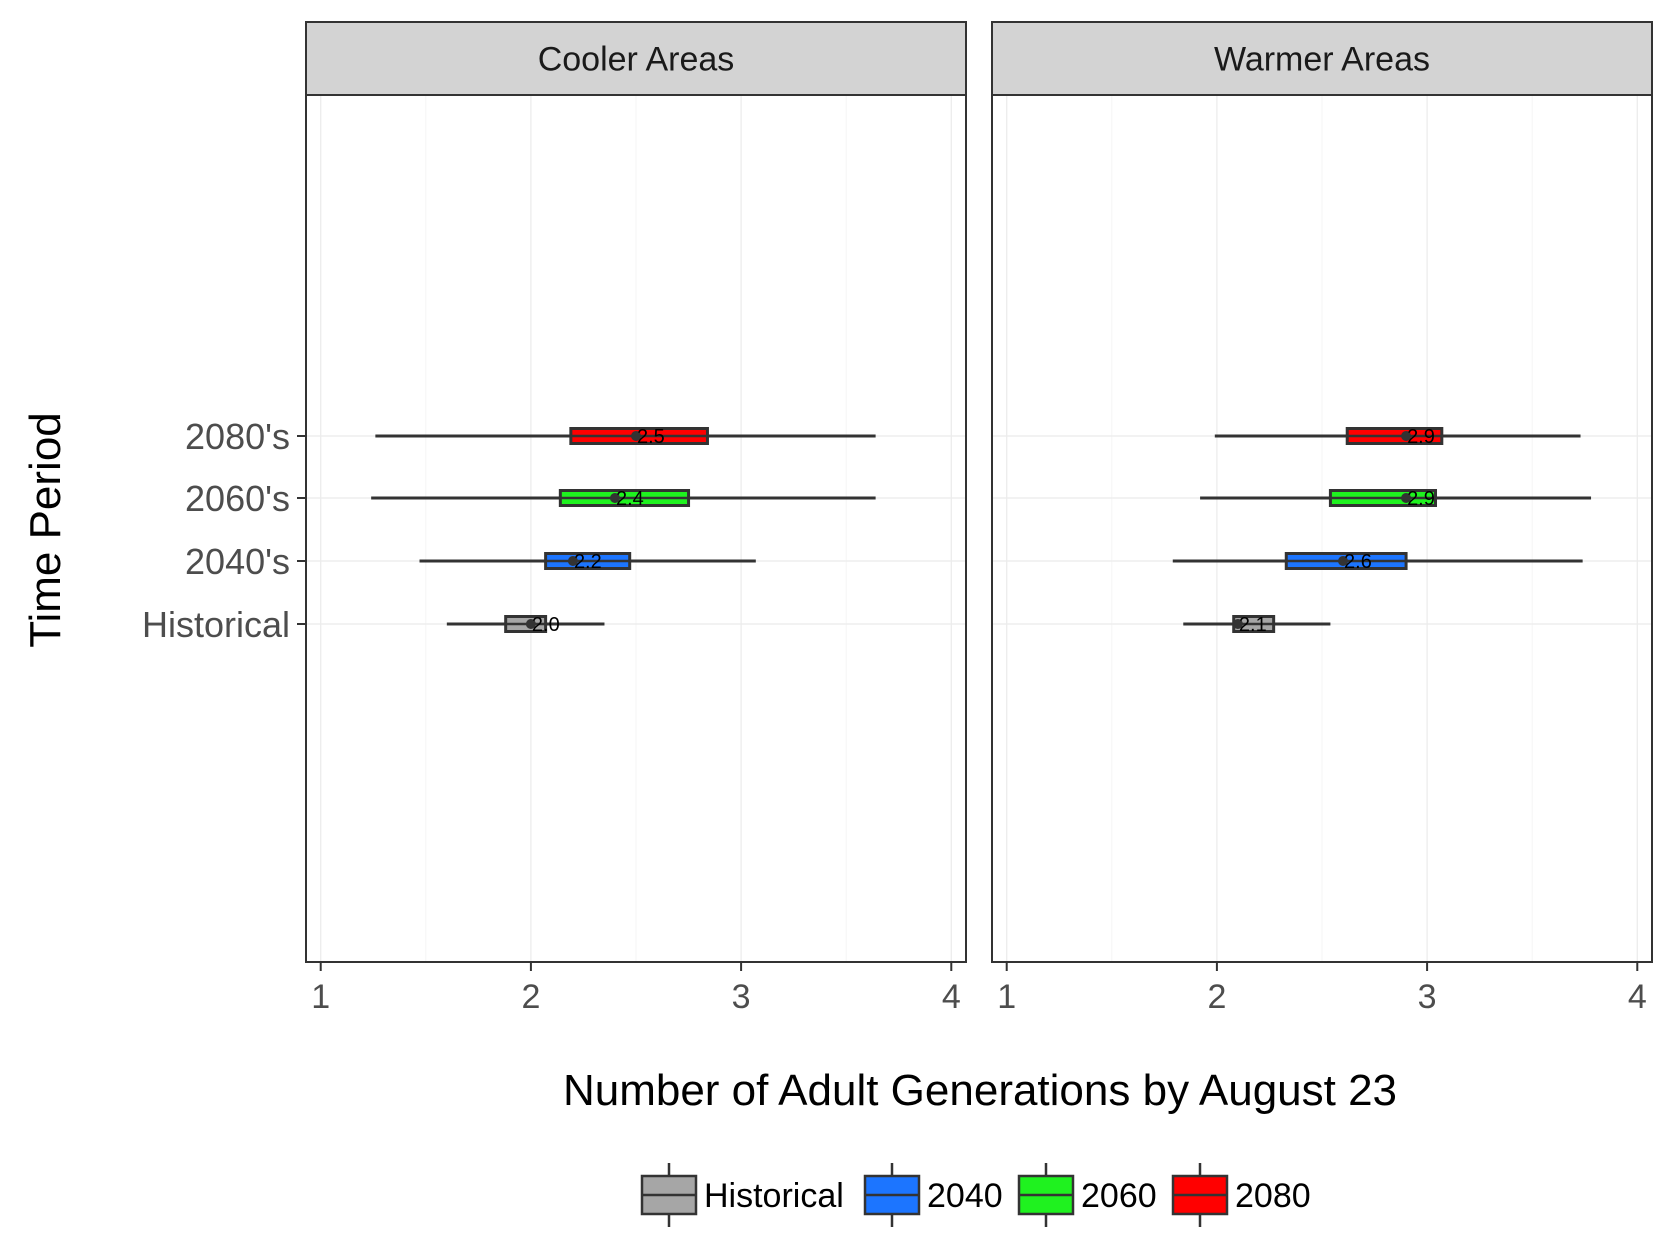 The height and width of the screenshot is (1249, 1666). I want to click on legend-item-historical: Historical, so click(742, 1195).